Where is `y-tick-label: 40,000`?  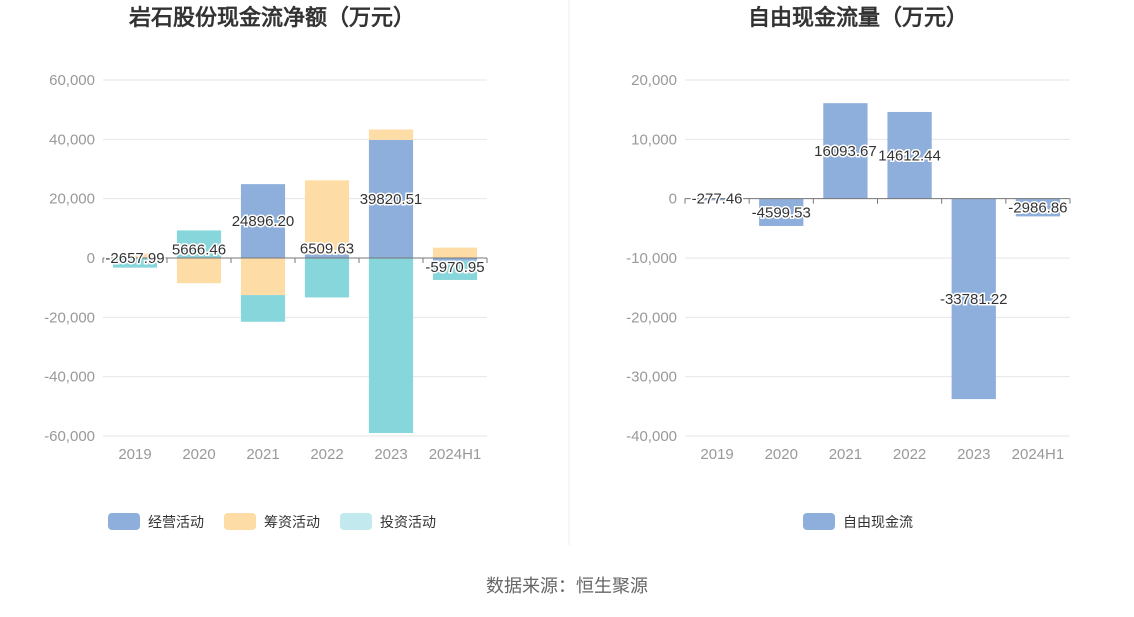 y-tick-label: 40,000 is located at coordinates (72, 139).